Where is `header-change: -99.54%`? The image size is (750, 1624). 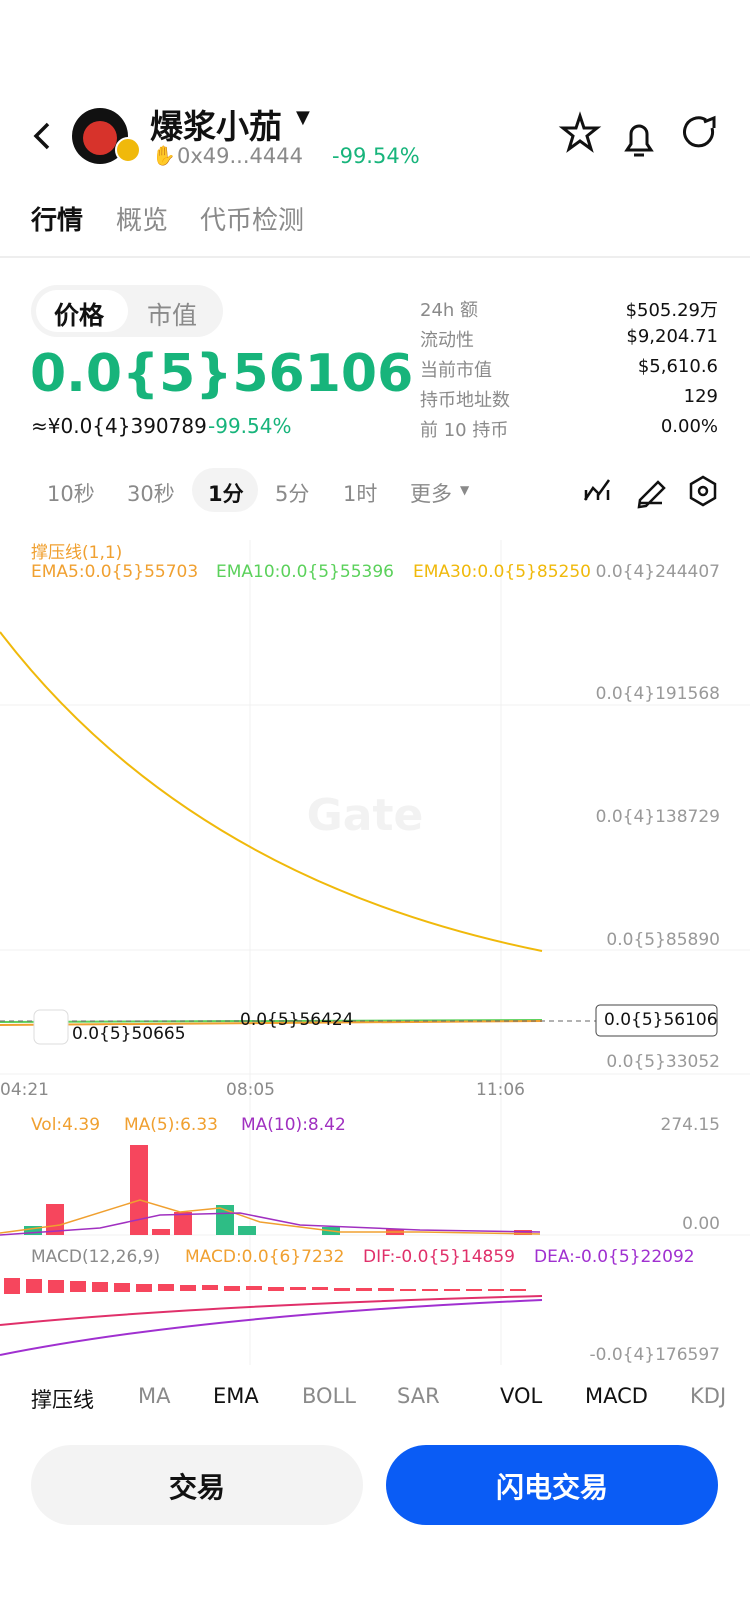
header-change: -99.54% is located at coordinates (376, 156).